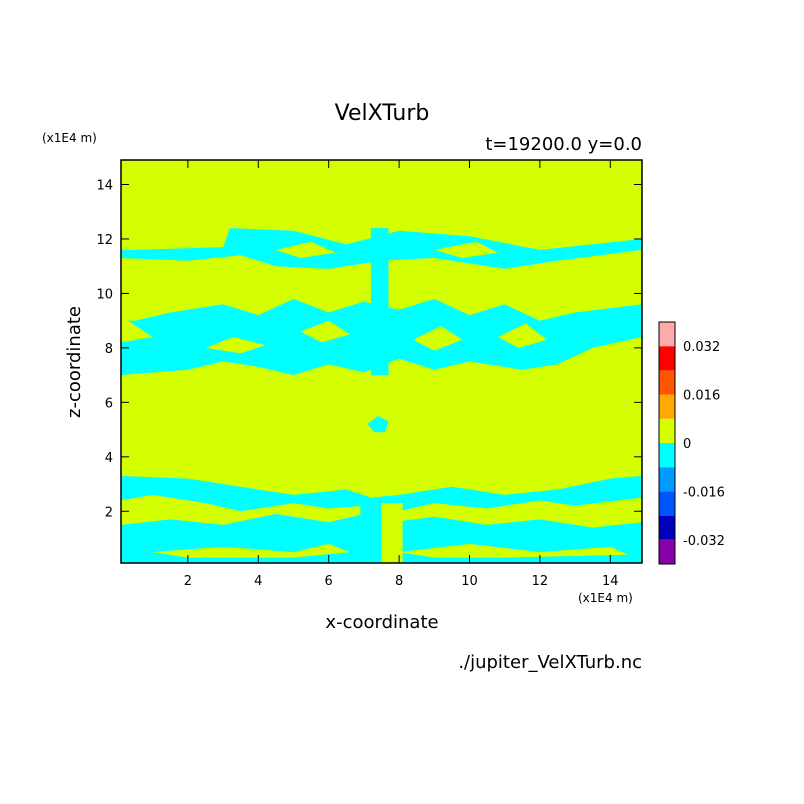 Image resolution: width=804 pixels, height=804 pixels. What do you see at coordinates (563, 144) in the screenshot?
I see `chart-subtitle: t=19200.0 y=0.0` at bounding box center [563, 144].